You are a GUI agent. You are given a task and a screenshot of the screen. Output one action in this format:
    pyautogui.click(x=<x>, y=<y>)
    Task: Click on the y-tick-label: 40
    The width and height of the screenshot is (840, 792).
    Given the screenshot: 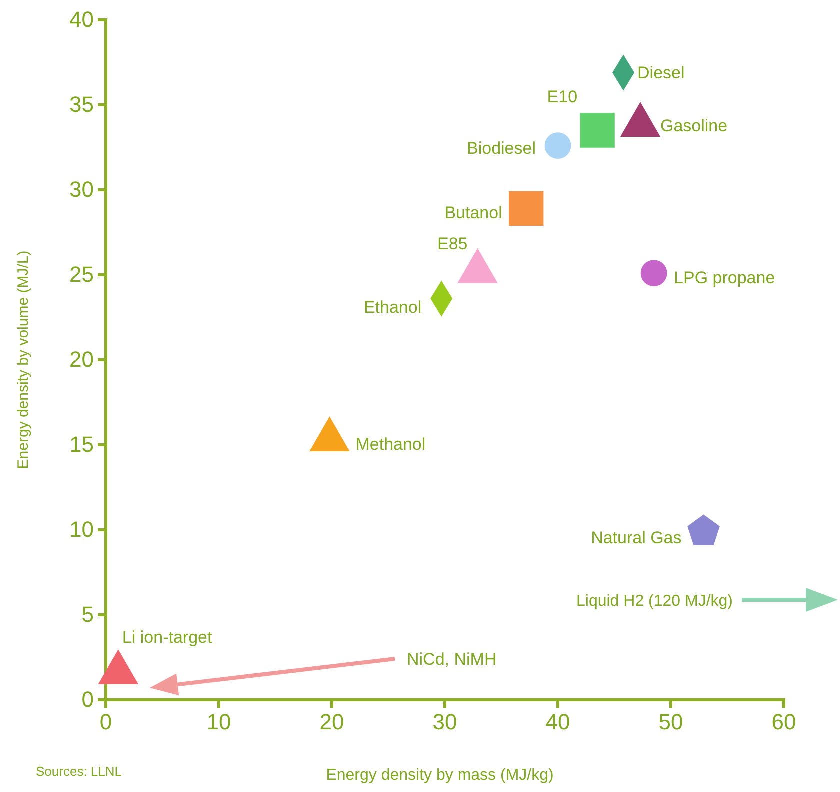 What is the action you would take?
    pyautogui.click(x=82, y=19)
    